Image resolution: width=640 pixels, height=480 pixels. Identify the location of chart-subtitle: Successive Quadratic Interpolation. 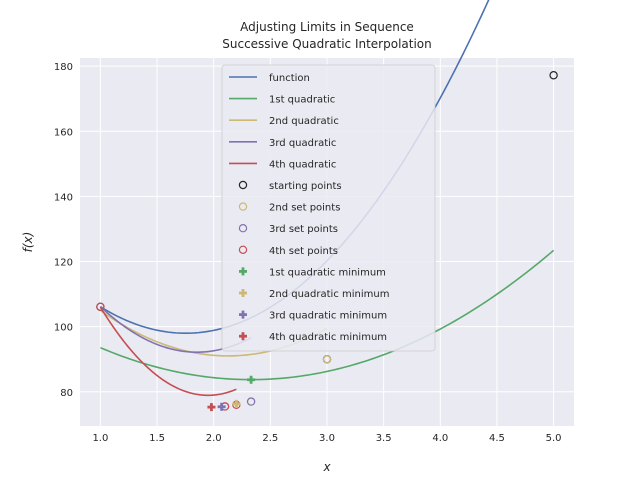
(327, 44).